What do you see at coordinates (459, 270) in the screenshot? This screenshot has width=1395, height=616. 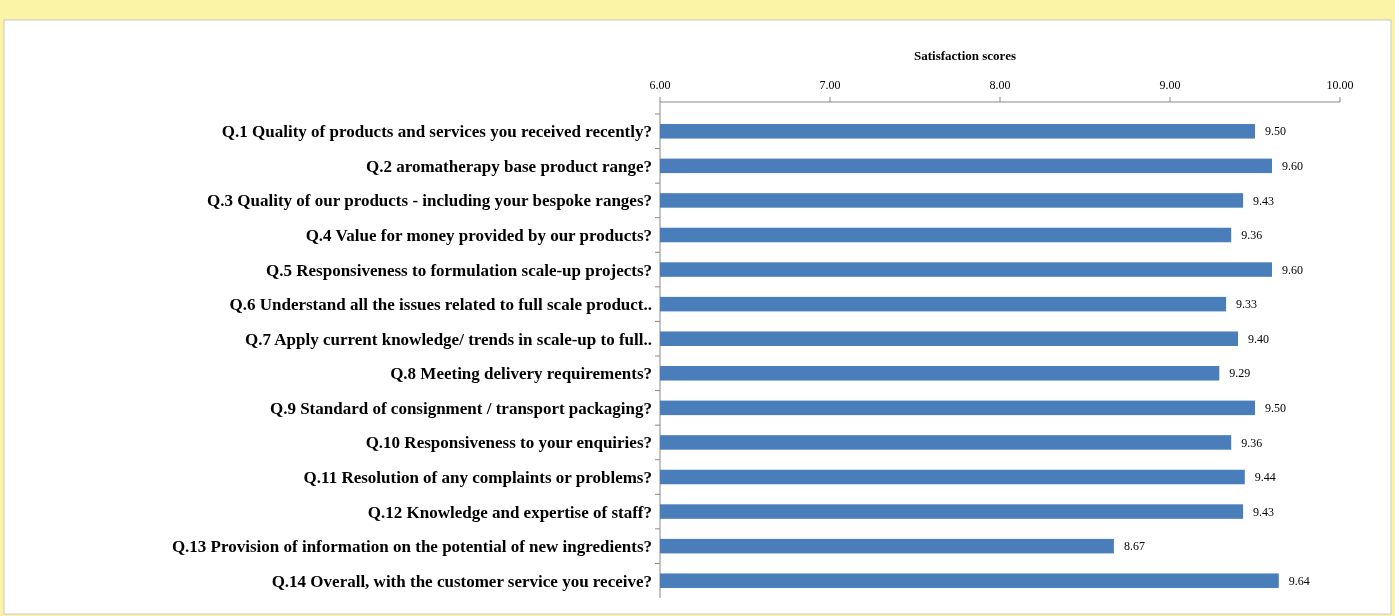 I see `y-tick-label: Q.5 Responsiveness to formulation scale-up projects?` at bounding box center [459, 270].